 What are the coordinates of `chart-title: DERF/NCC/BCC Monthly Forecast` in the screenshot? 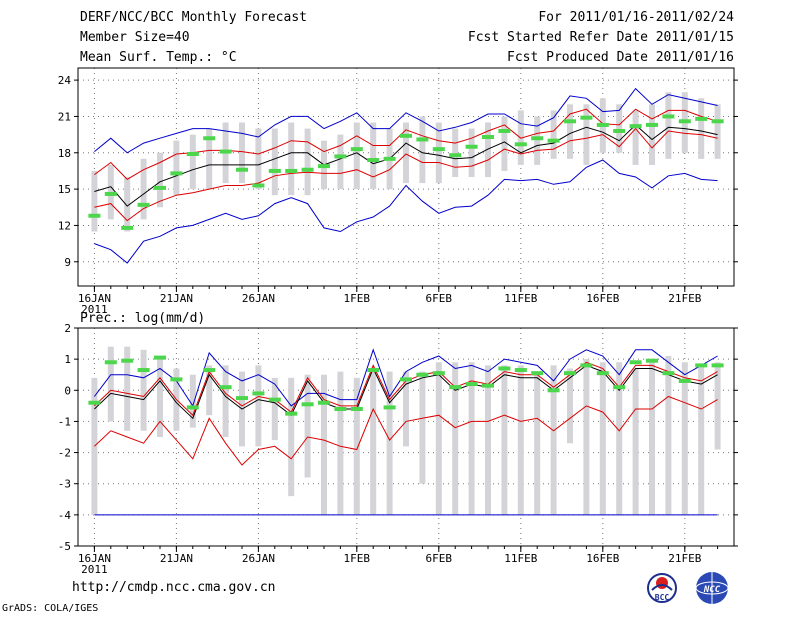 It's located at (193, 17).